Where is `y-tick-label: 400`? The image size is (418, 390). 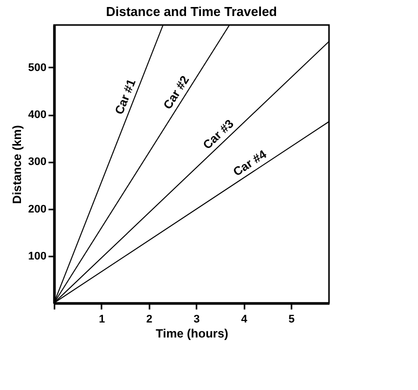
y-tick-label: 400 is located at coordinates (37, 115).